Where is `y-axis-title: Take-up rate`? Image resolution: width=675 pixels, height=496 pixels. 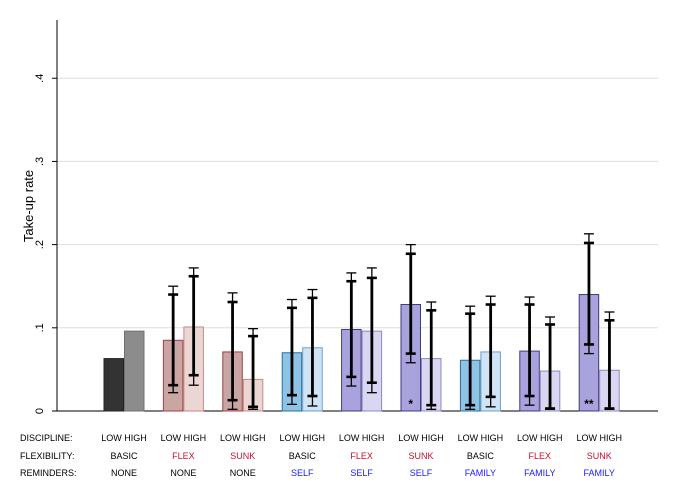
y-axis-title: Take-up rate is located at coordinates (28, 206).